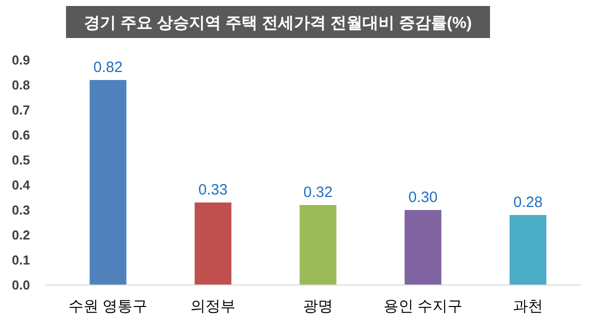 This screenshot has height=333, width=591. I want to click on y-tick-label: 0.9, so click(21, 60).